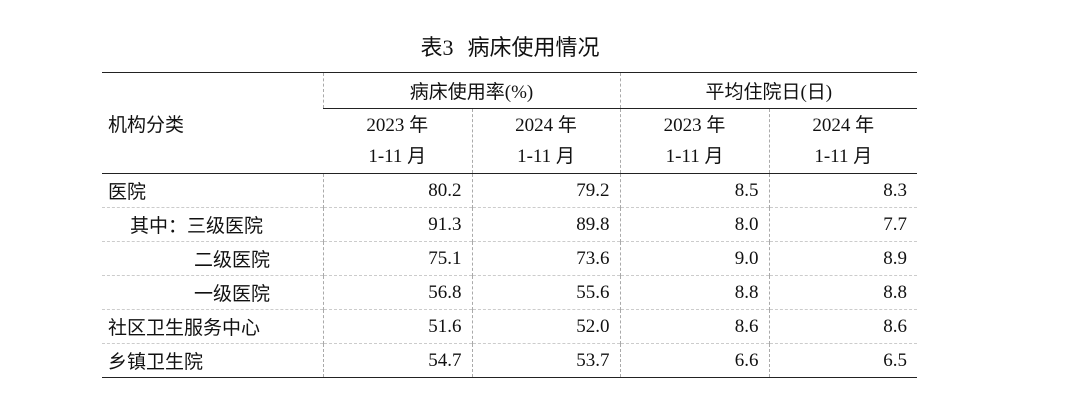 The image size is (1080, 400). I want to click on group-header: 病床使用率(%), so click(471, 90).